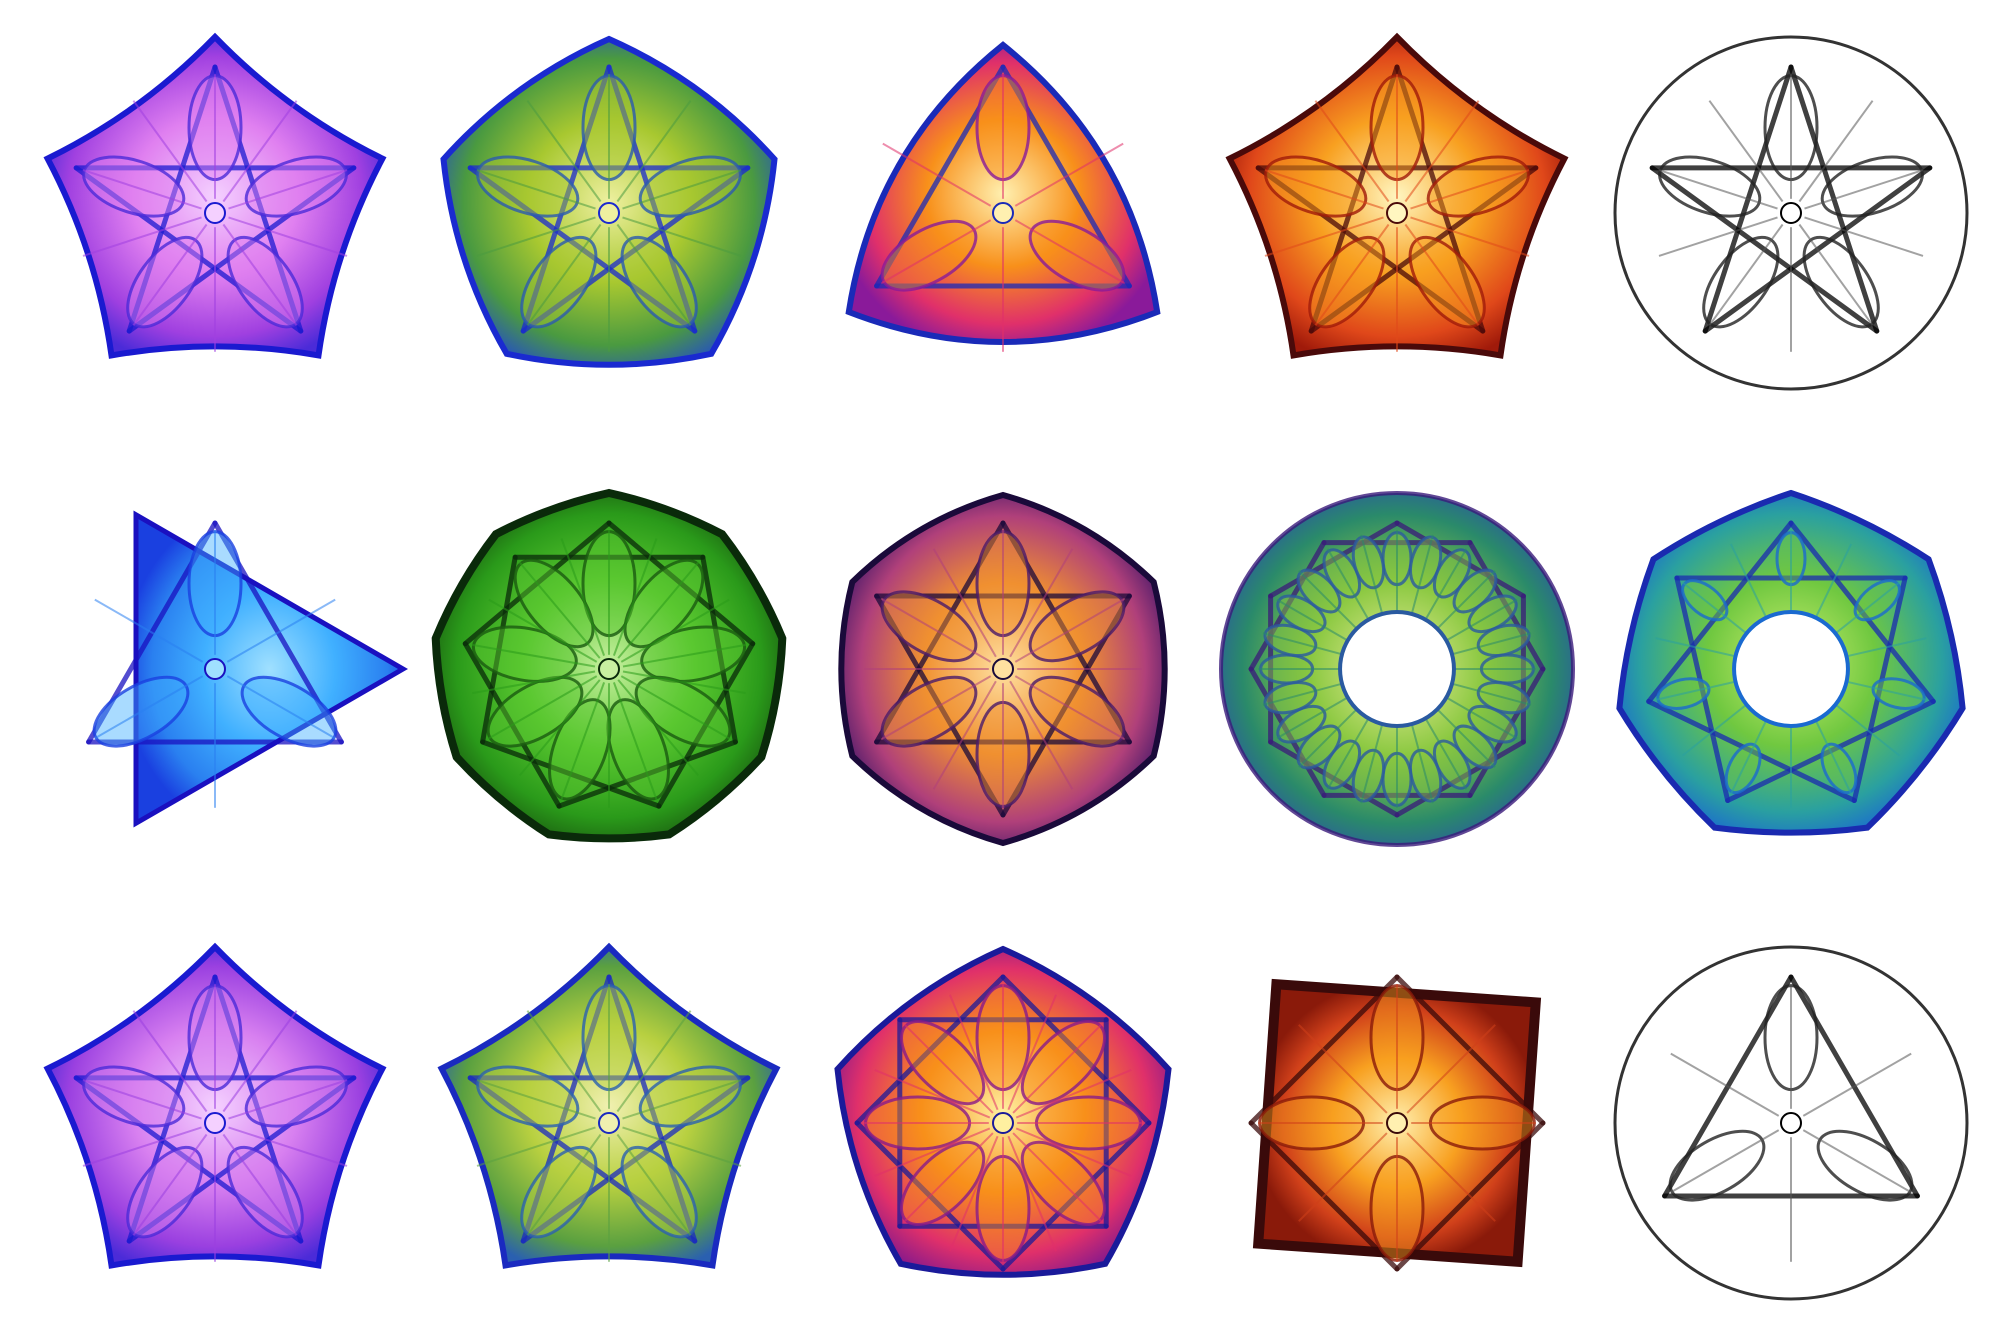  I want to click on attractor-tile-r3c2, so click(609, 1123).